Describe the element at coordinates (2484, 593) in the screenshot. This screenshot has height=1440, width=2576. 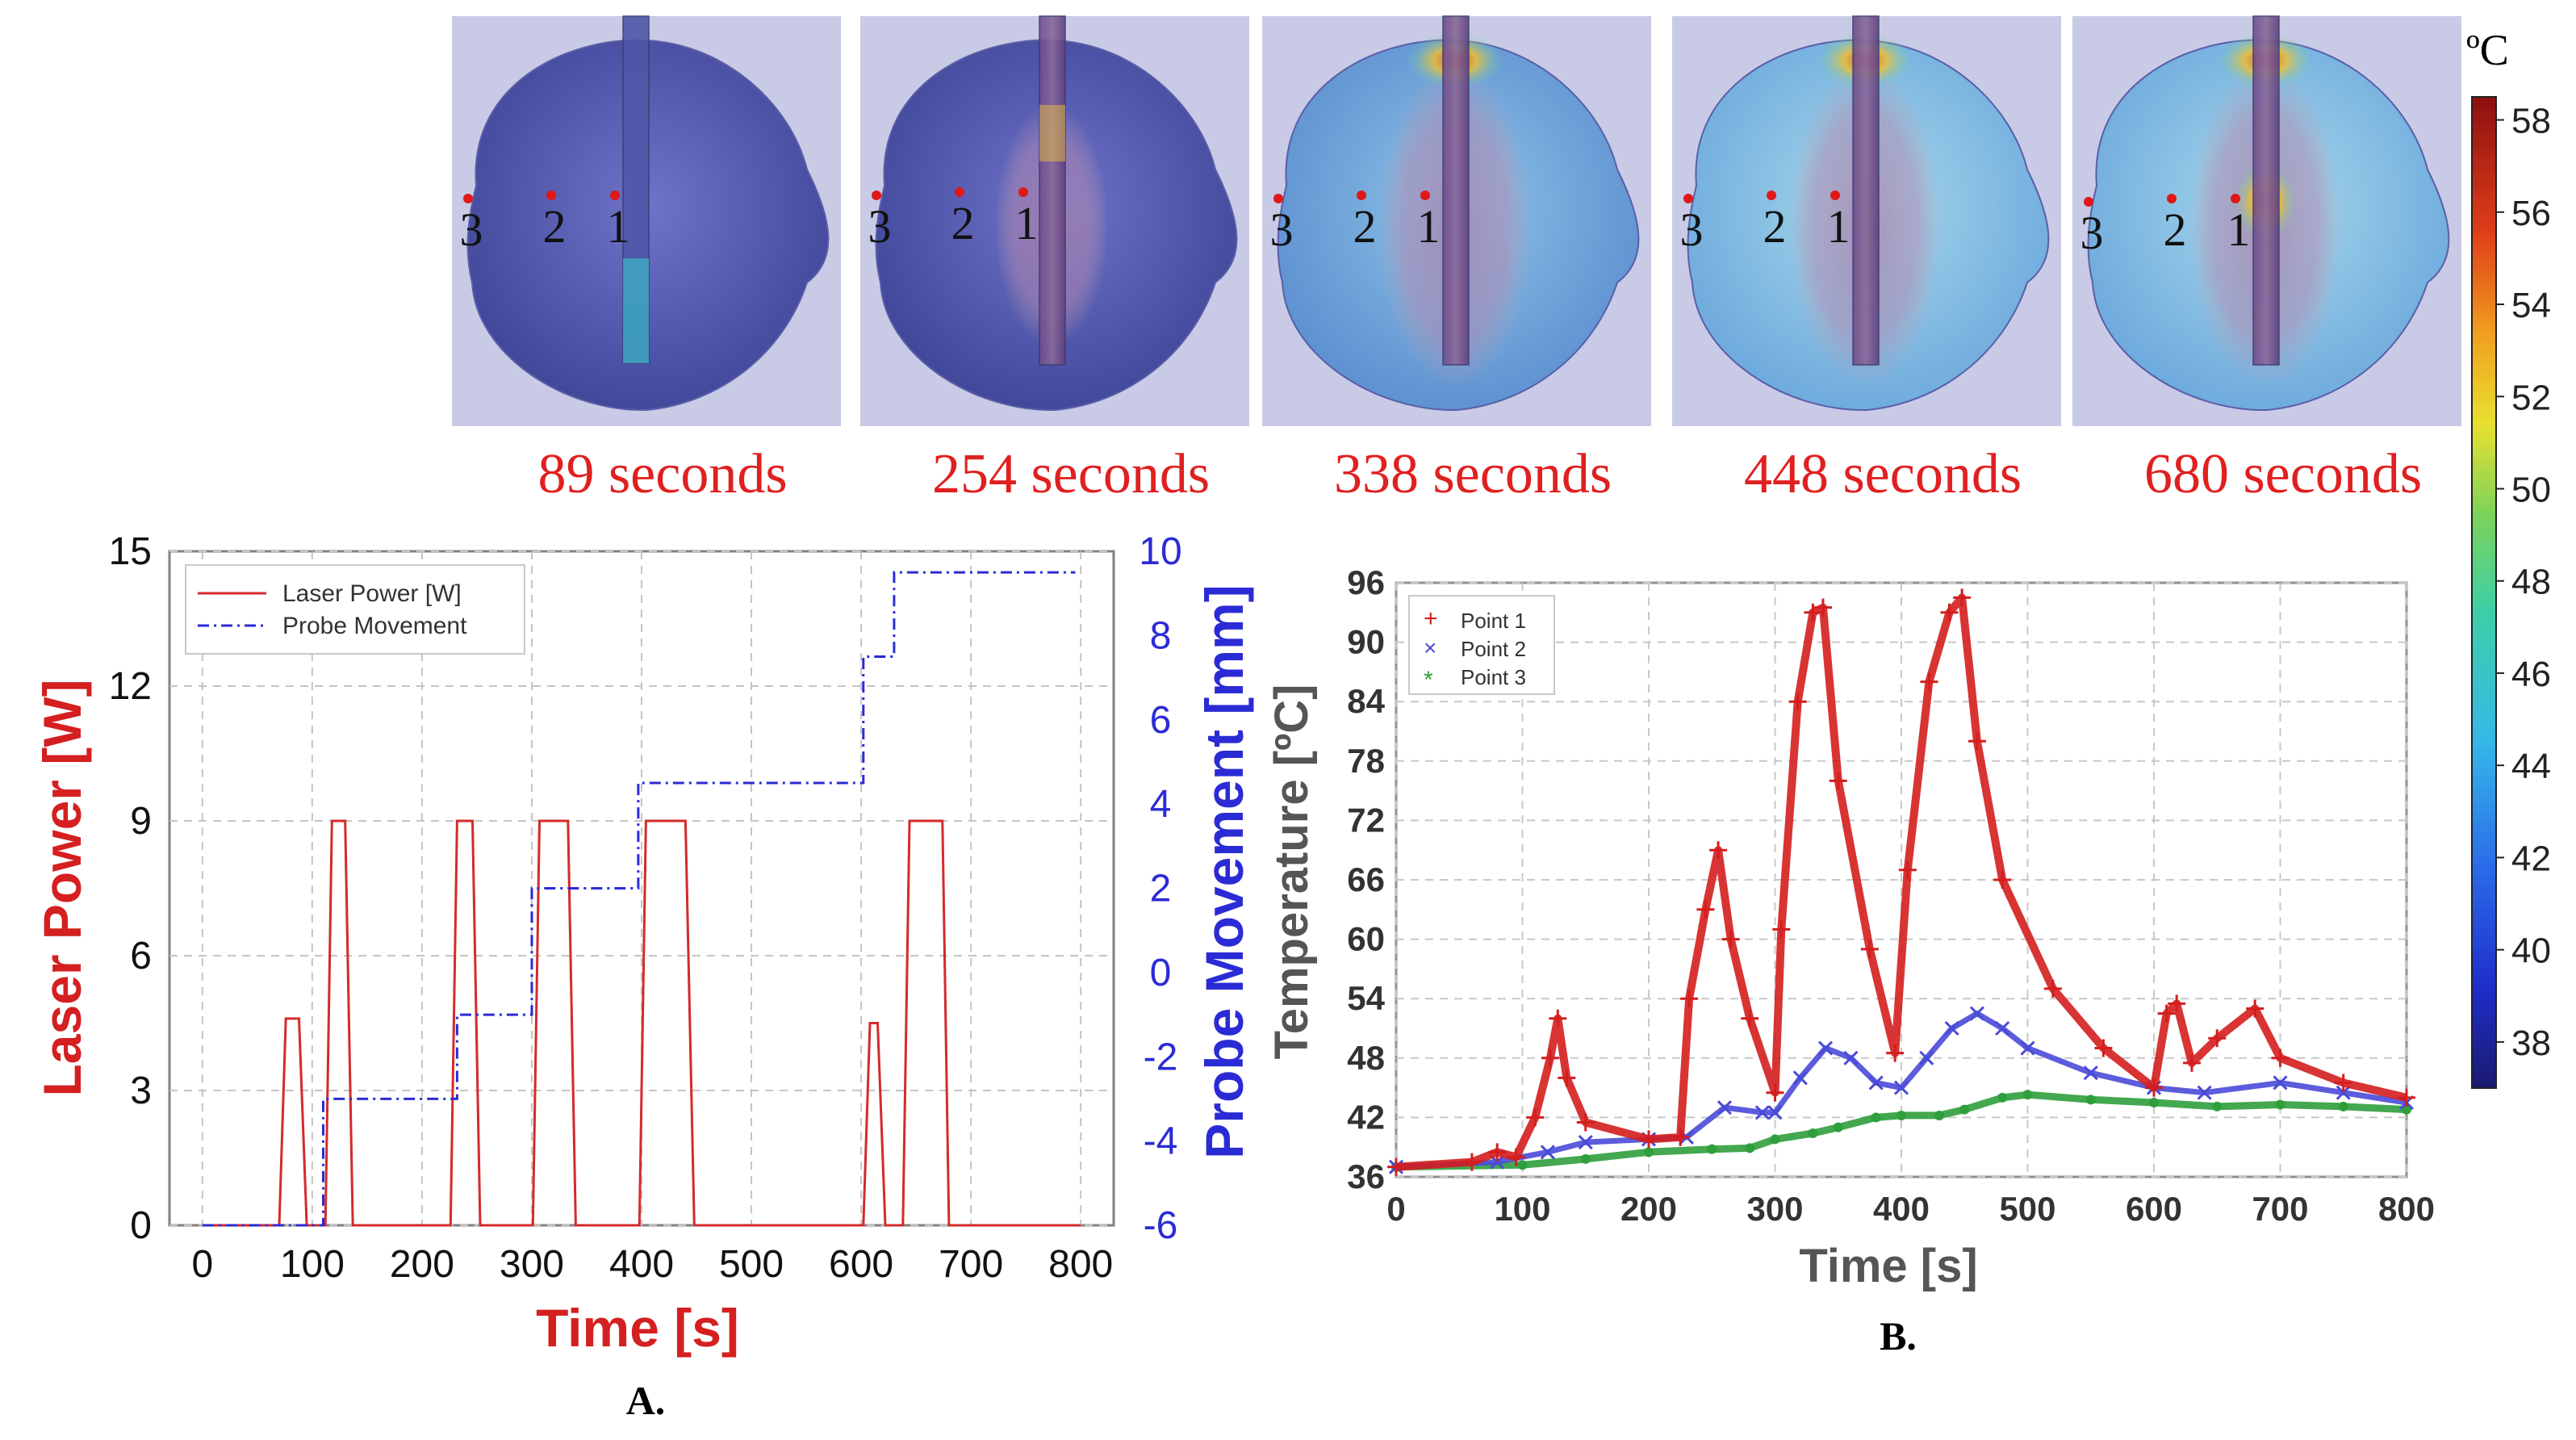
I see `colorbar-gradient` at that location.